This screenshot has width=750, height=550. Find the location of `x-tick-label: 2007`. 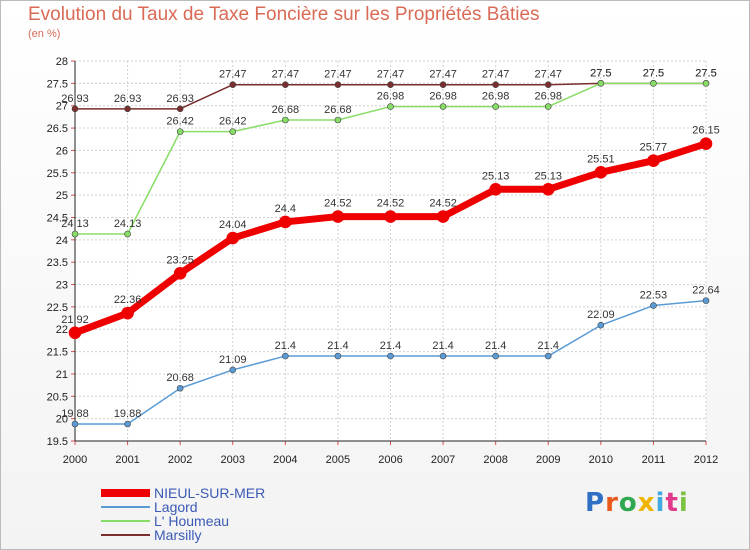

x-tick-label: 2007 is located at coordinates (443, 460).